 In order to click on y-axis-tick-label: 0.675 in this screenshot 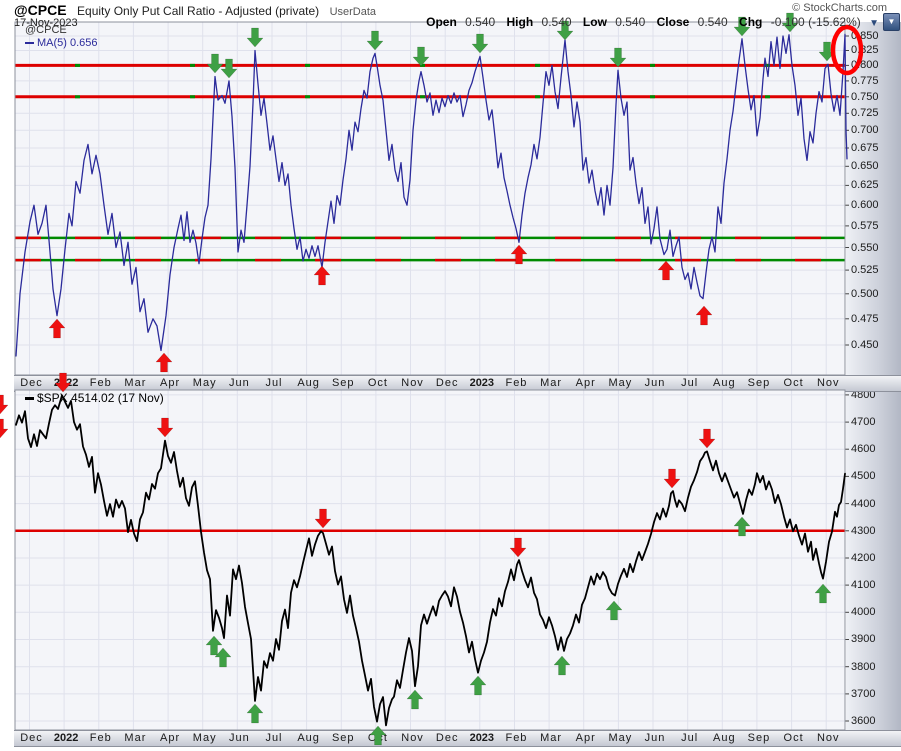, I will do `click(865, 148)`.